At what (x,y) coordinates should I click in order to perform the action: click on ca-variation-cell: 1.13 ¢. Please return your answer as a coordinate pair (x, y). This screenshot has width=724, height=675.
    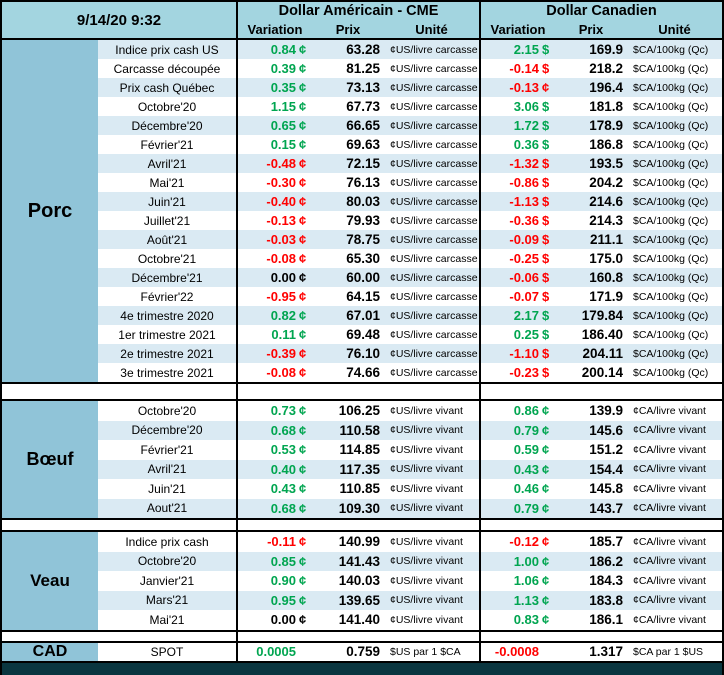
    Looking at the image, I should click on (518, 601).